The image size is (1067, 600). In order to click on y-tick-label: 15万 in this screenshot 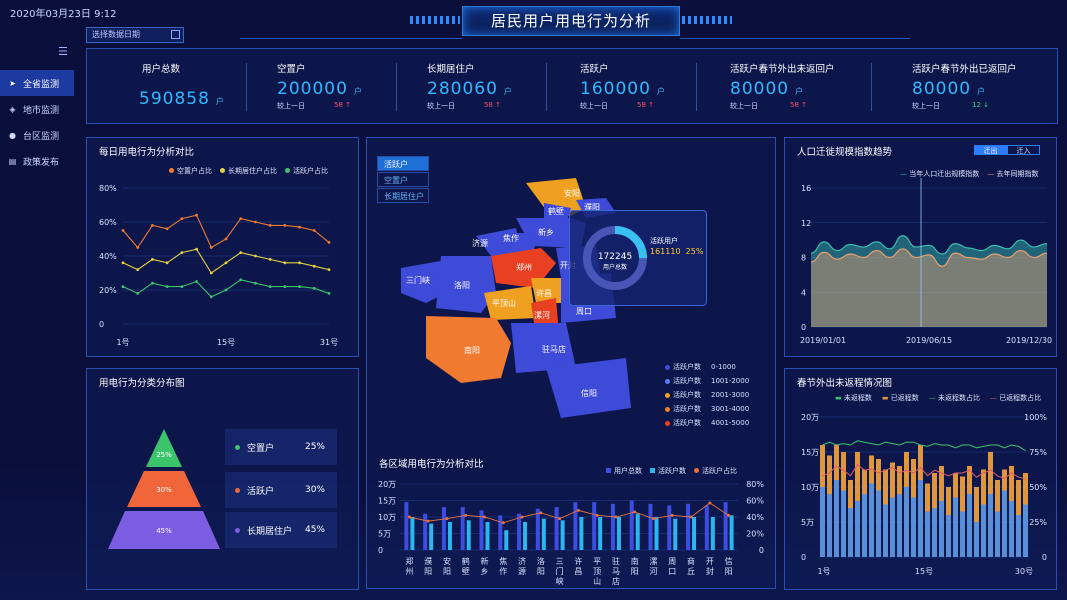, I will do `click(810, 452)`.